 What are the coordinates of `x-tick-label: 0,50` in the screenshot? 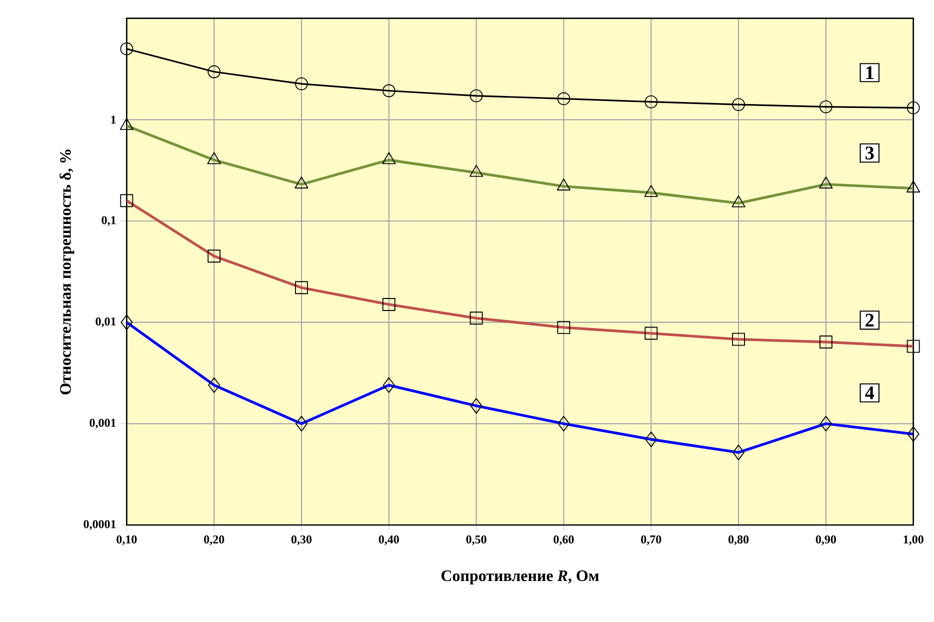 It's located at (476, 540).